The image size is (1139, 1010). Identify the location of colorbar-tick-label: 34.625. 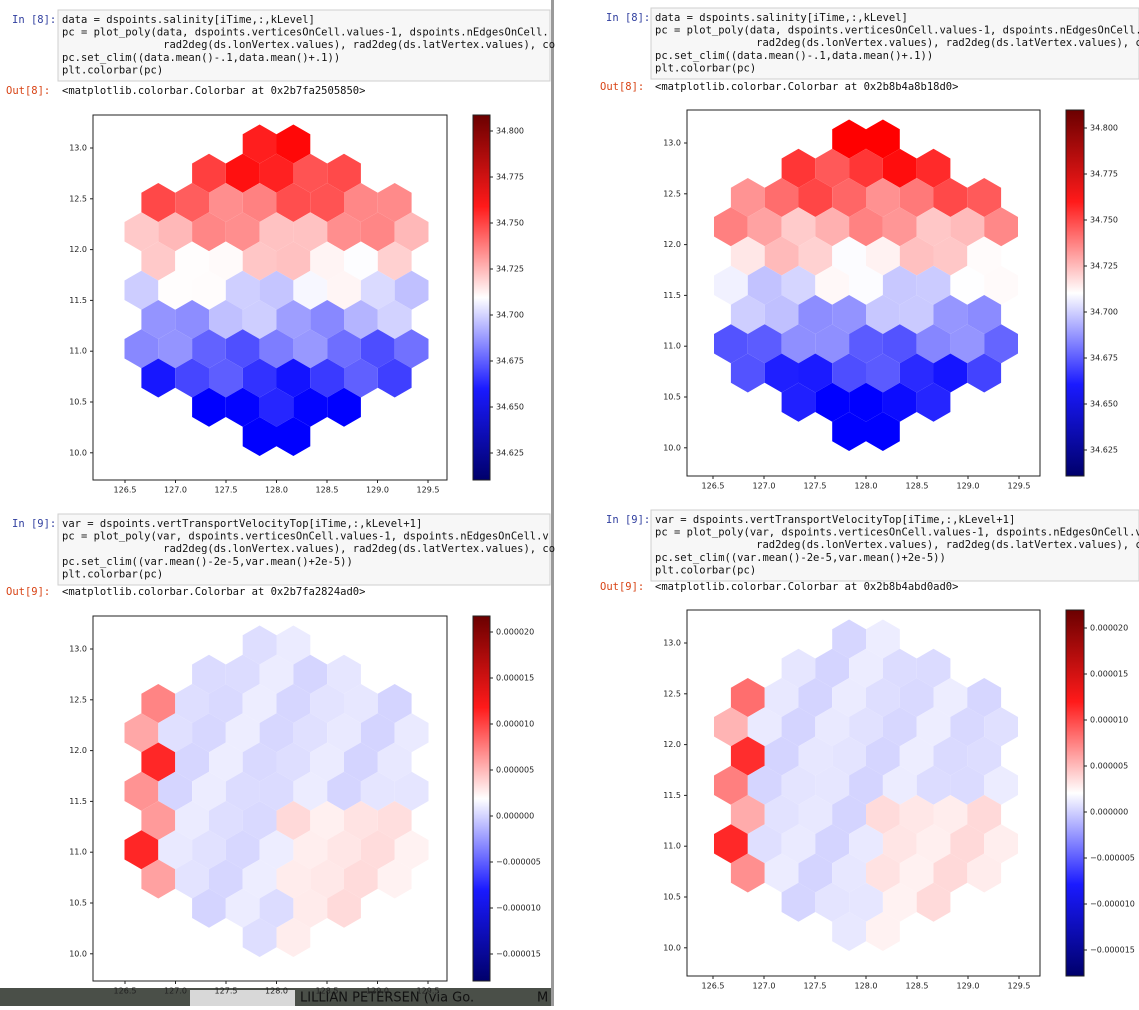
(510, 453).